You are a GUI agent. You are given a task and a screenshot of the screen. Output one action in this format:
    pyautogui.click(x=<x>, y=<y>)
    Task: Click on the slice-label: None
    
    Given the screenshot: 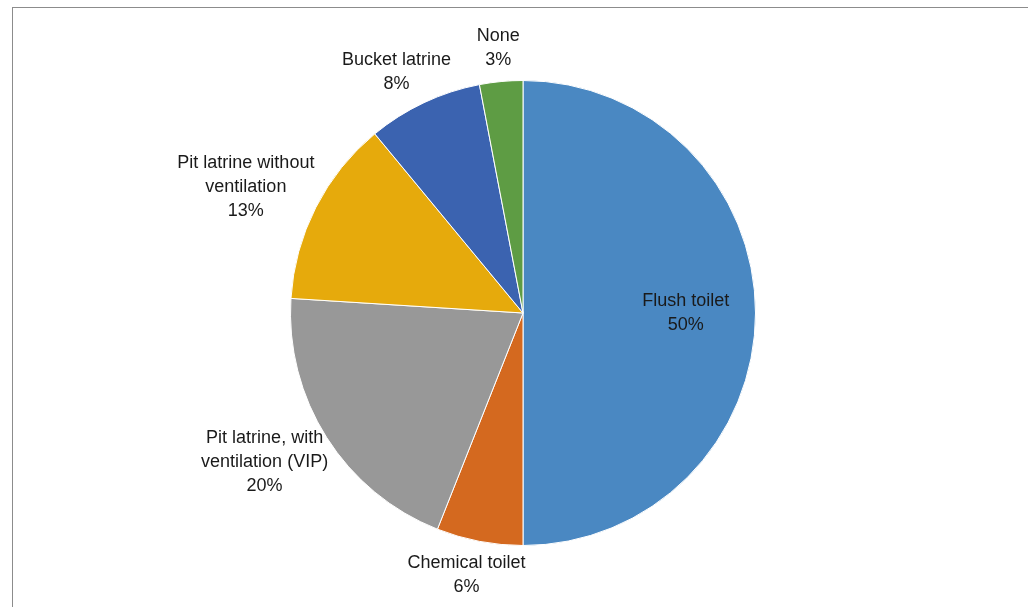 What is the action you would take?
    pyautogui.click(x=498, y=34)
    